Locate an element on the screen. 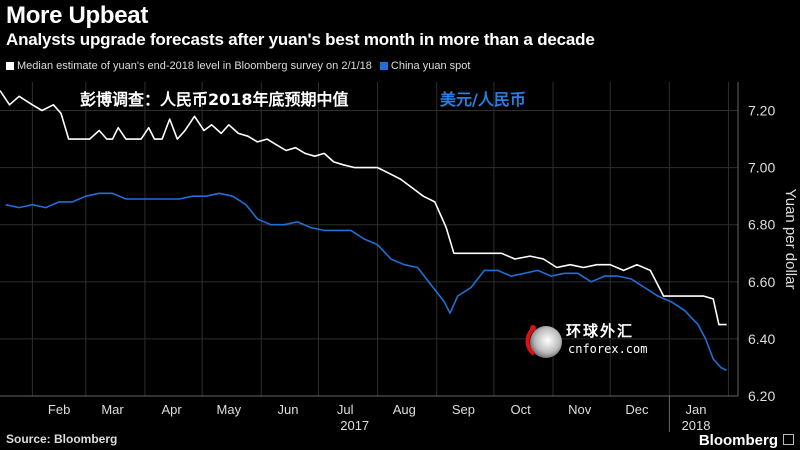 The height and width of the screenshot is (450, 800). brand-logo: Bloomberg is located at coordinates (738, 440).